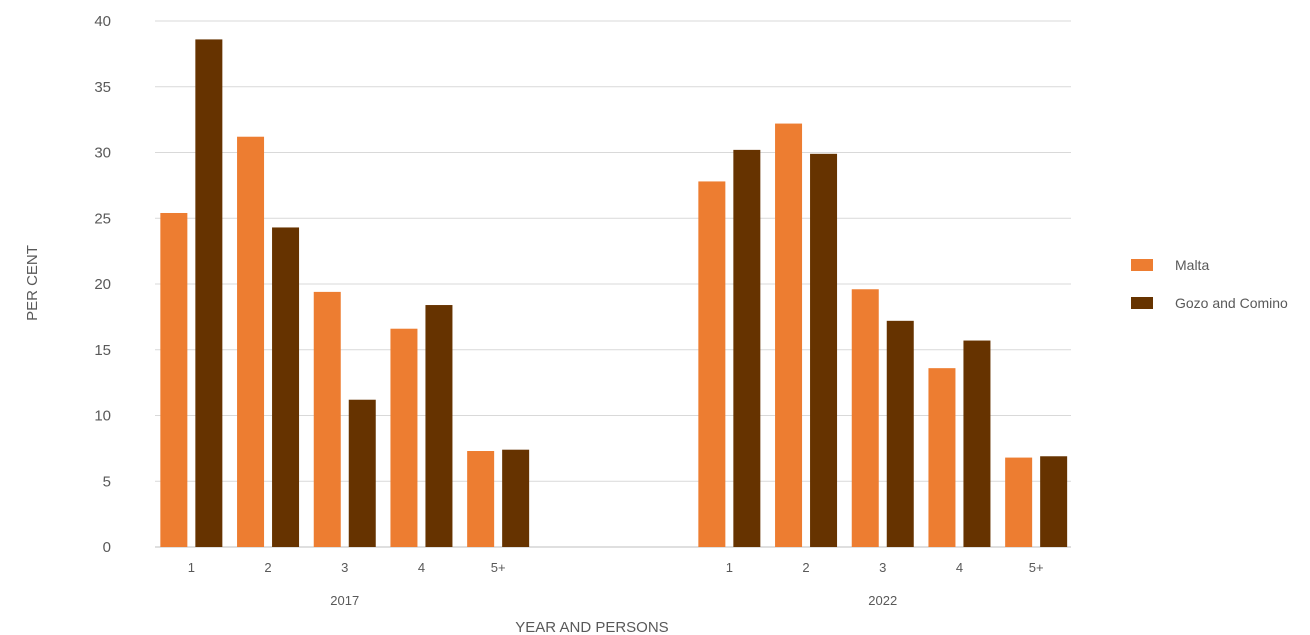 This screenshot has width=1310, height=635. What do you see at coordinates (102, 218) in the screenshot?
I see `y-tick-label: 25` at bounding box center [102, 218].